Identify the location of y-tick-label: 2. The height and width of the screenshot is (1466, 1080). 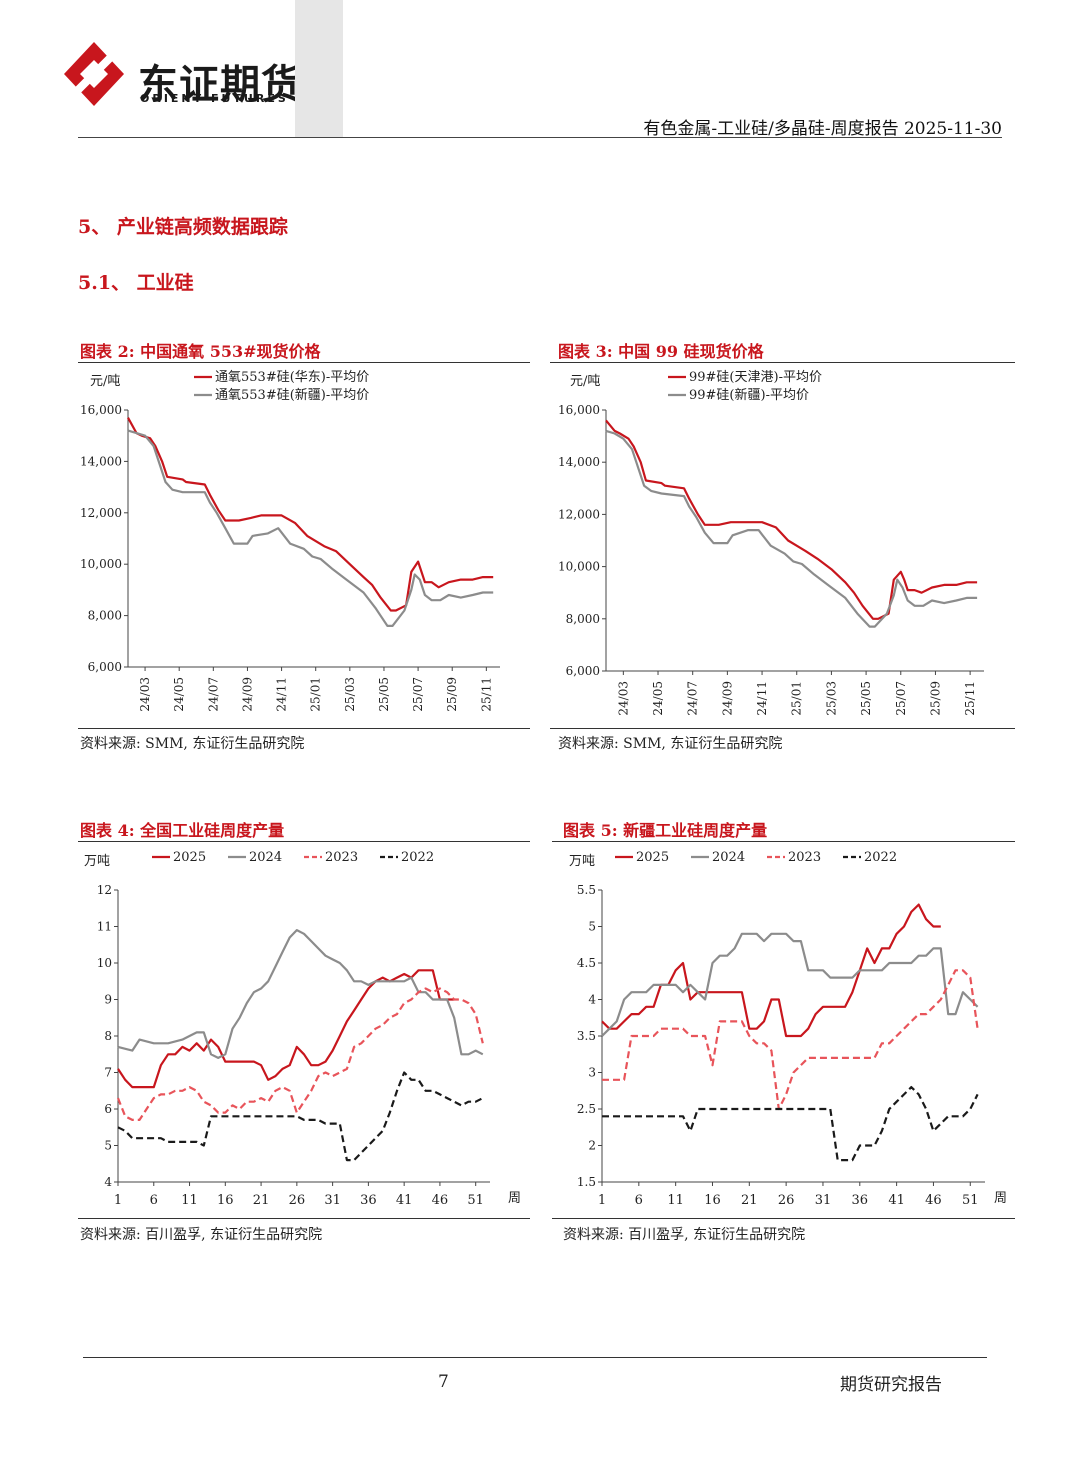
(592, 1146).